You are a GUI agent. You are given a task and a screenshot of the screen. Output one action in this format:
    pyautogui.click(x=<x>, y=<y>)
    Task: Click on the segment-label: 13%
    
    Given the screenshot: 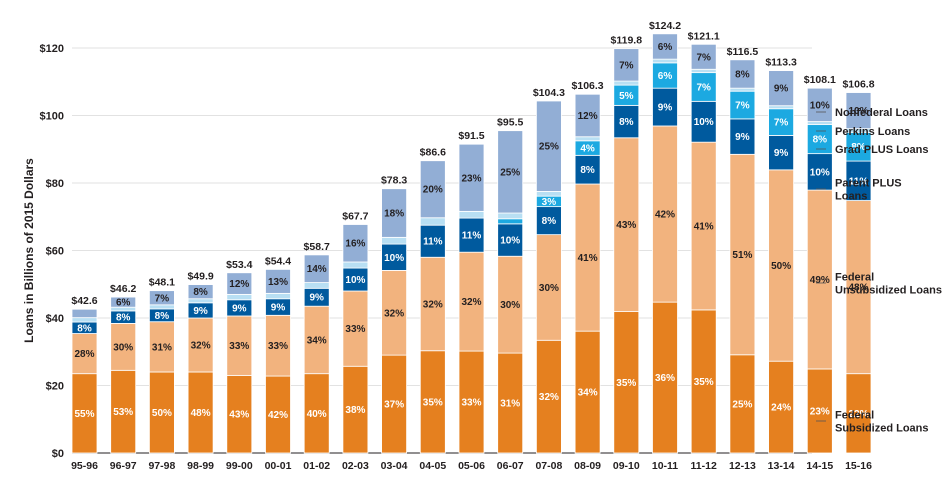 What is the action you would take?
    pyautogui.click(x=278, y=282)
    